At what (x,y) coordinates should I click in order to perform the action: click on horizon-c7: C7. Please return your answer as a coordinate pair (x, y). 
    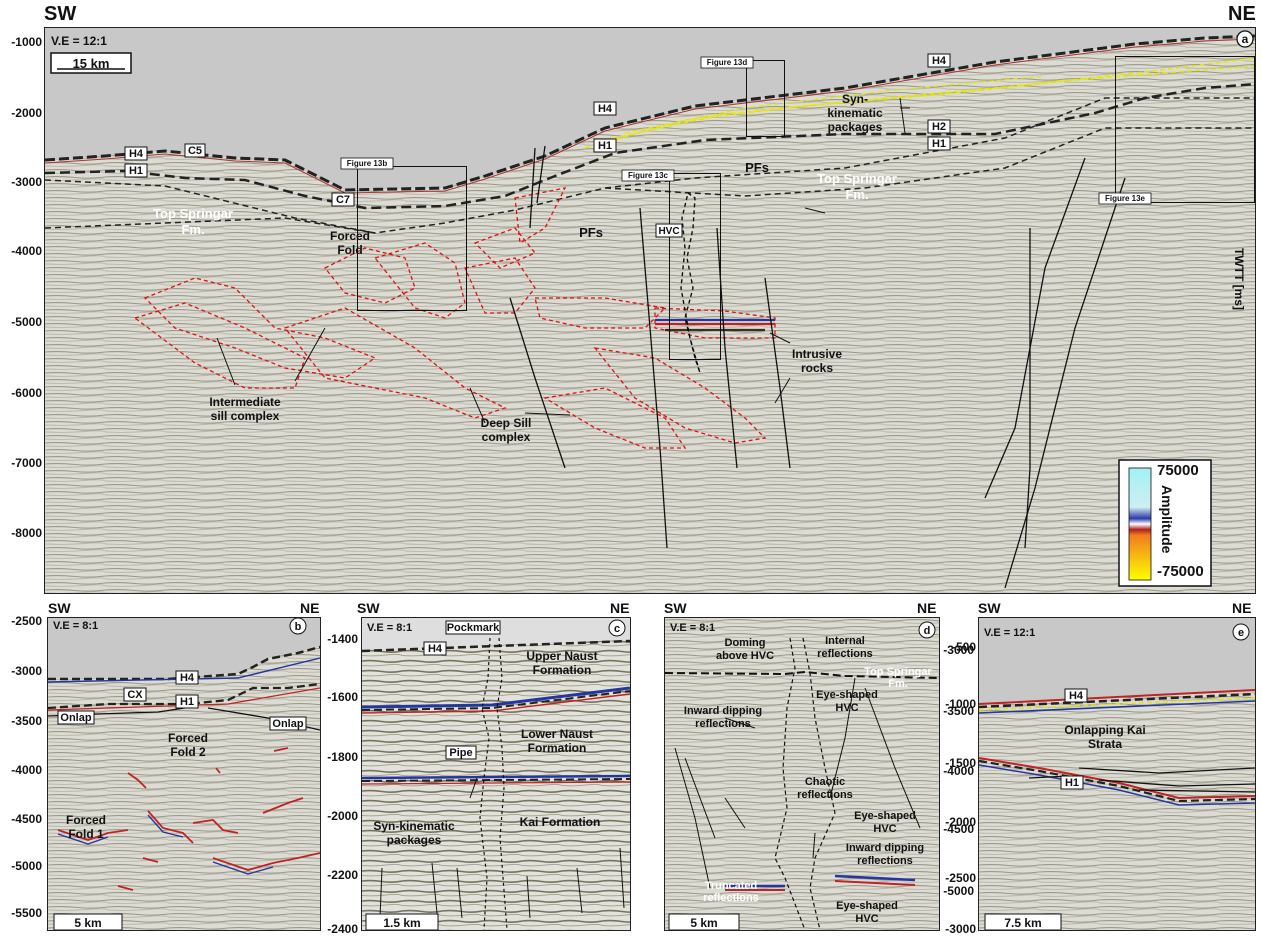
    Looking at the image, I should click on (343, 200).